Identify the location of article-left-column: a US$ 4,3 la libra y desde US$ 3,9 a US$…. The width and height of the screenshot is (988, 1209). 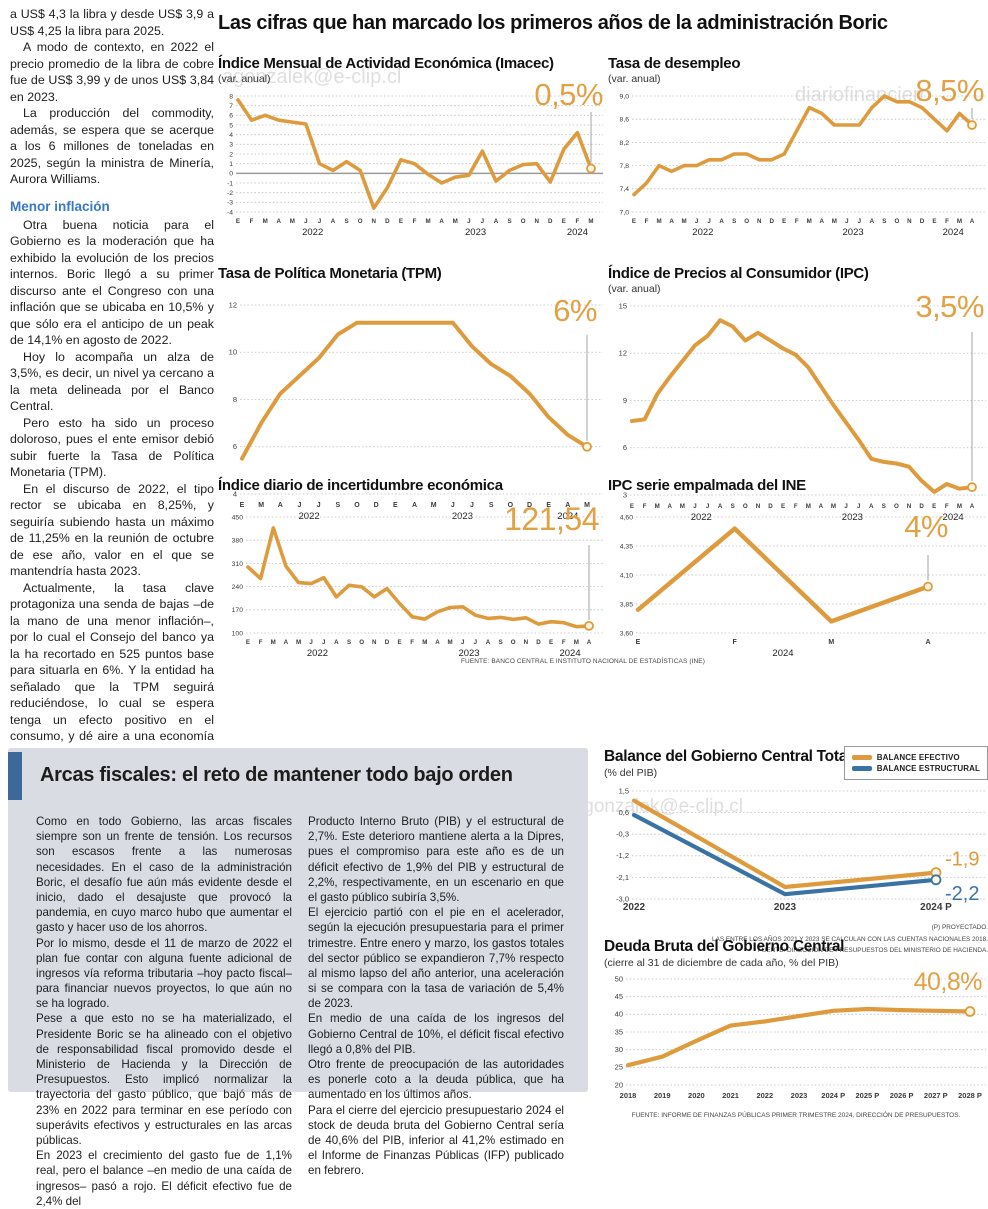
(112, 400).